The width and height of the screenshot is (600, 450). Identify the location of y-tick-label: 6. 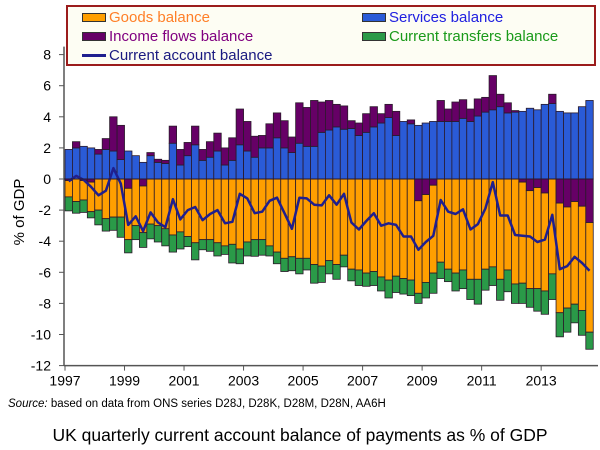
(47, 86).